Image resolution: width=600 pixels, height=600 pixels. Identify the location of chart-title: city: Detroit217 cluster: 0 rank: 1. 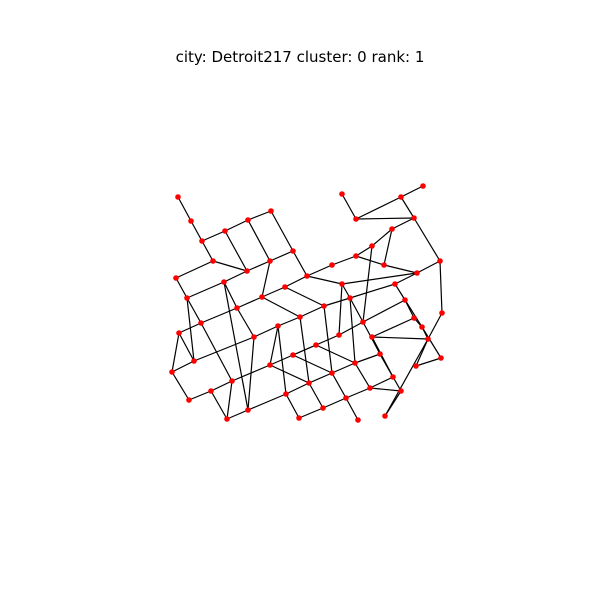
(300, 57).